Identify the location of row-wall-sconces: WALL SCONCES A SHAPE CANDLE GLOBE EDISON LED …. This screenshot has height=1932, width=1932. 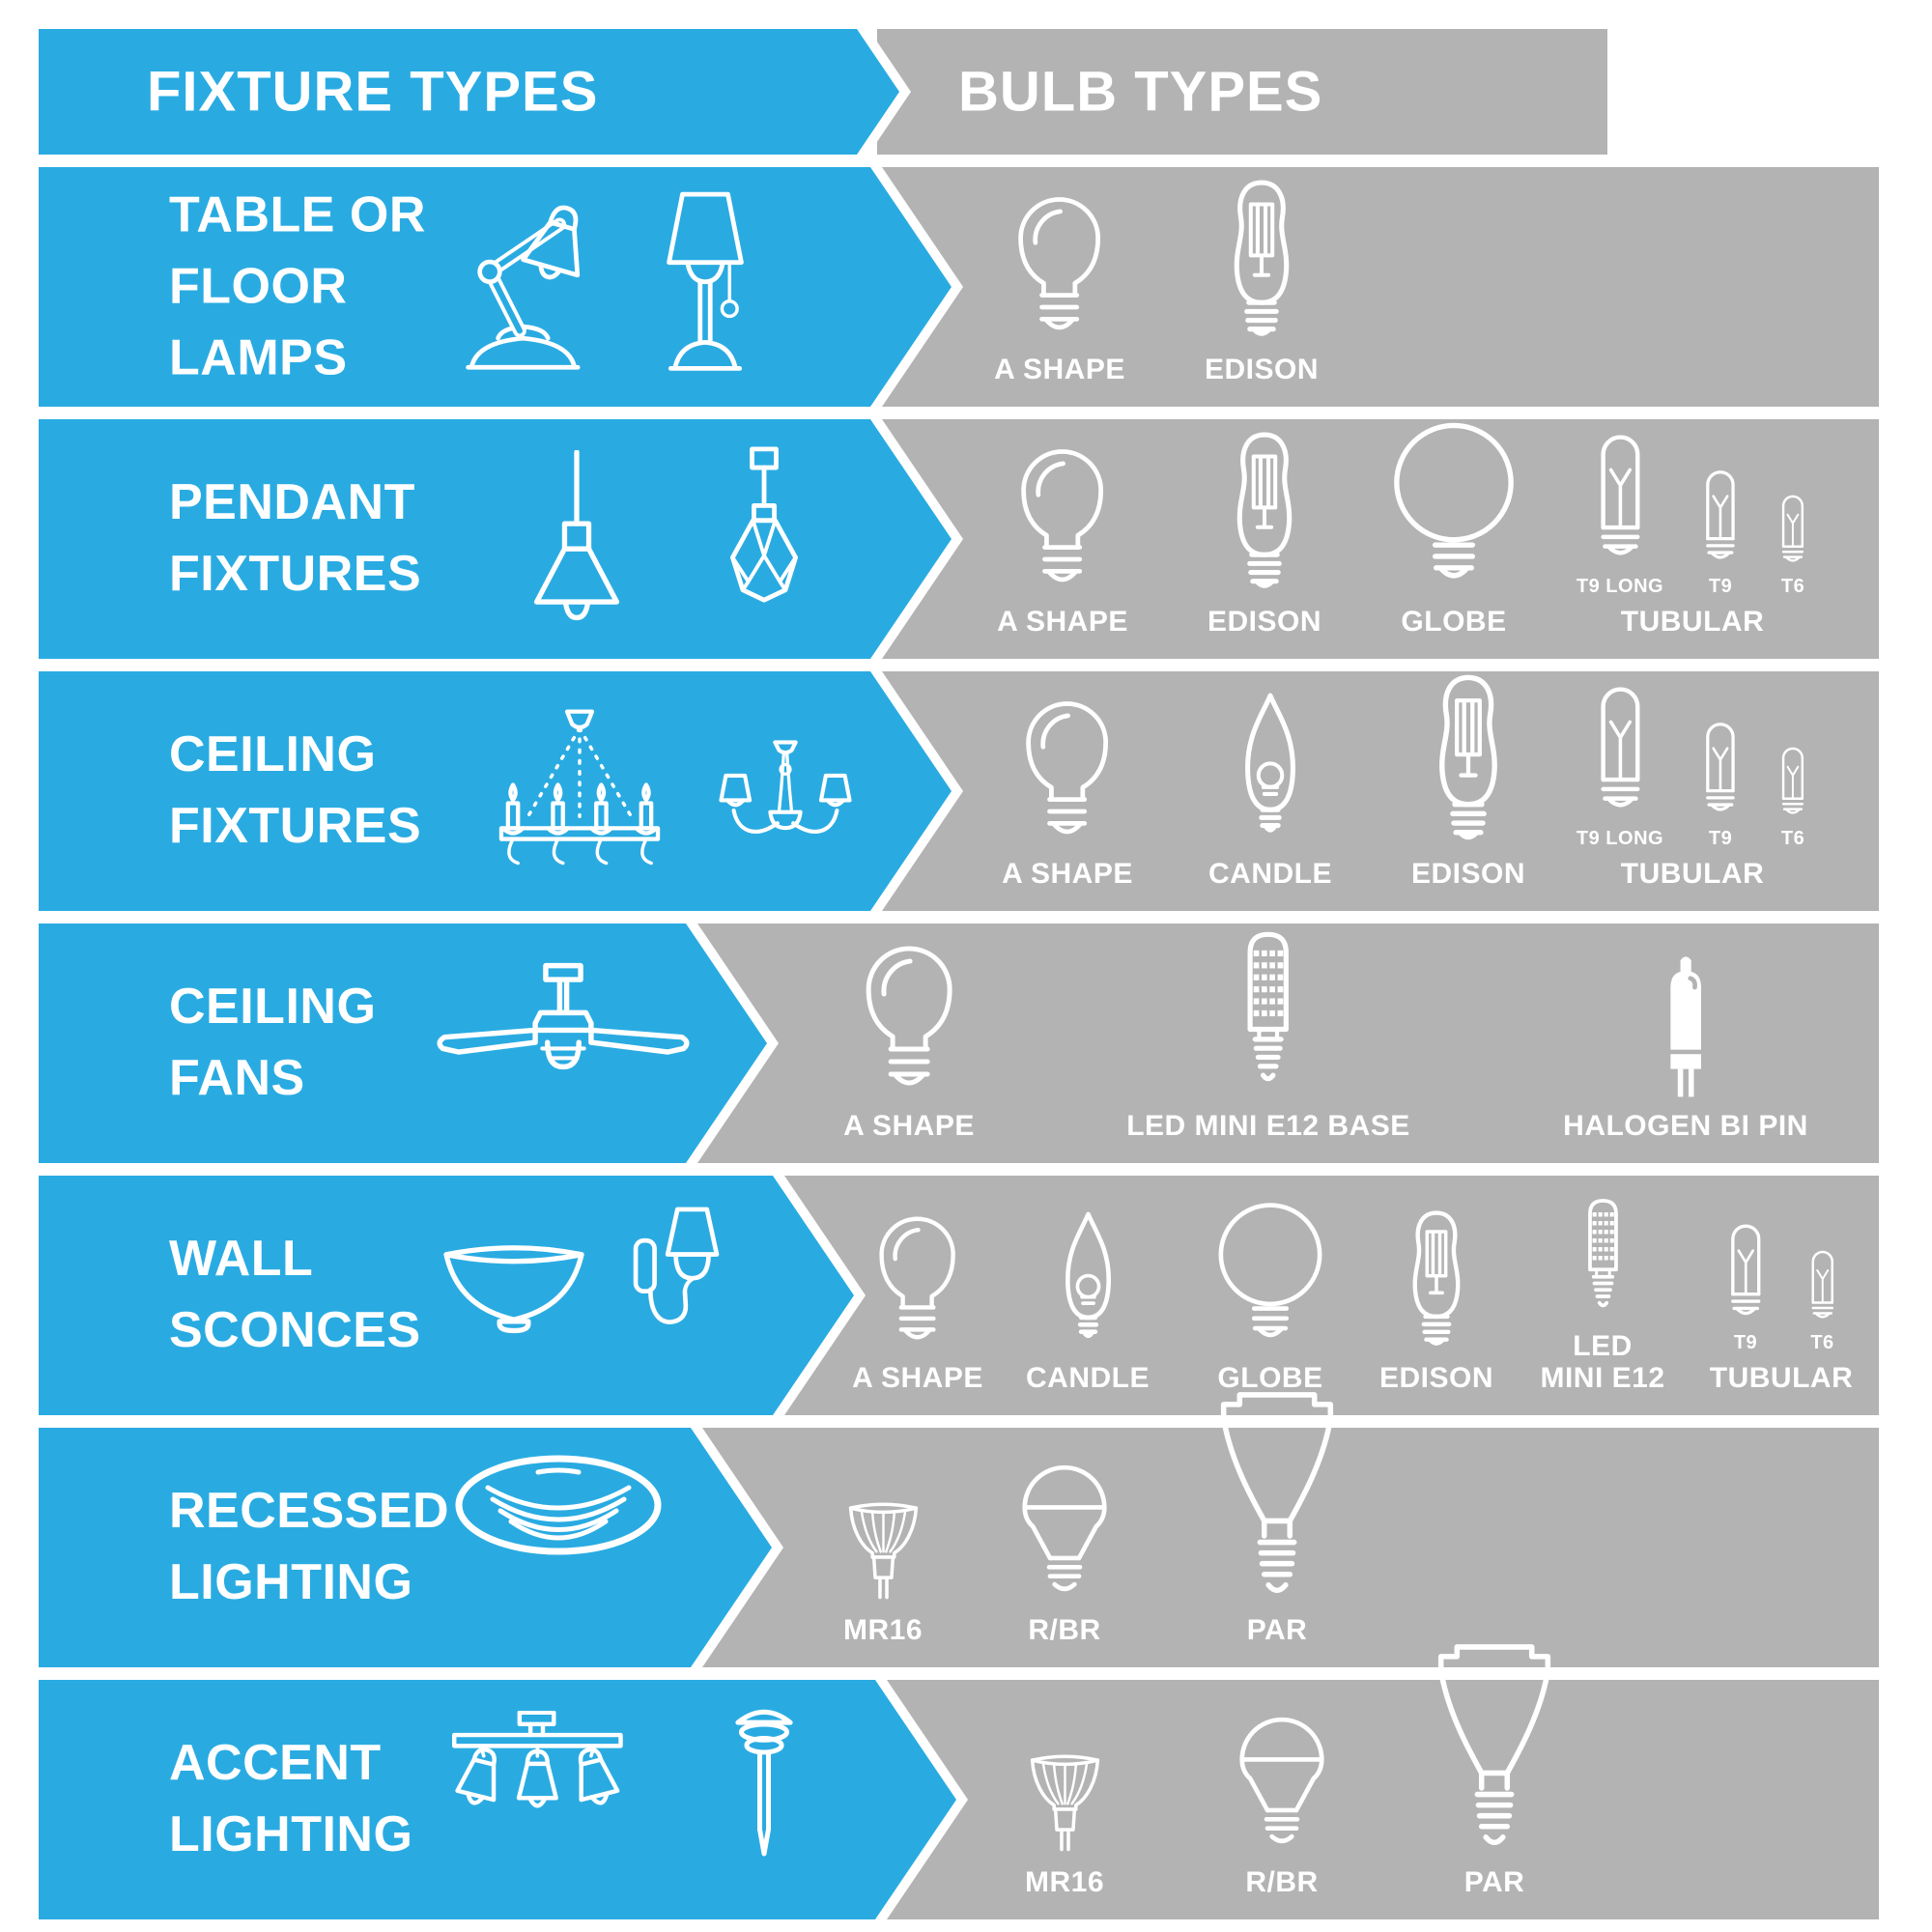
(966, 1295).